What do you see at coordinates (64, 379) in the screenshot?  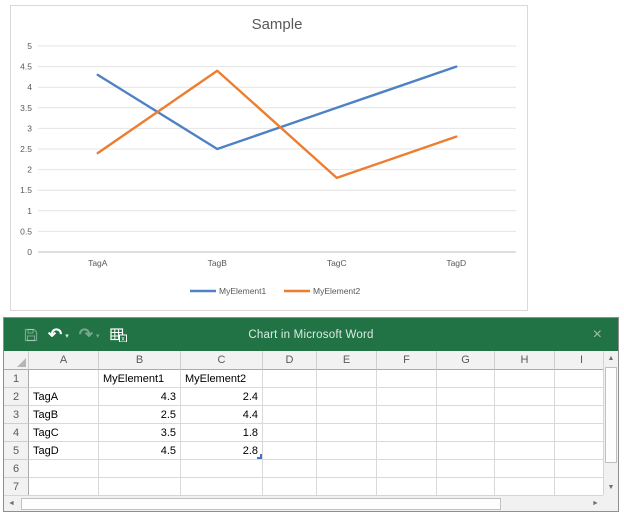 I see `cell-A1` at bounding box center [64, 379].